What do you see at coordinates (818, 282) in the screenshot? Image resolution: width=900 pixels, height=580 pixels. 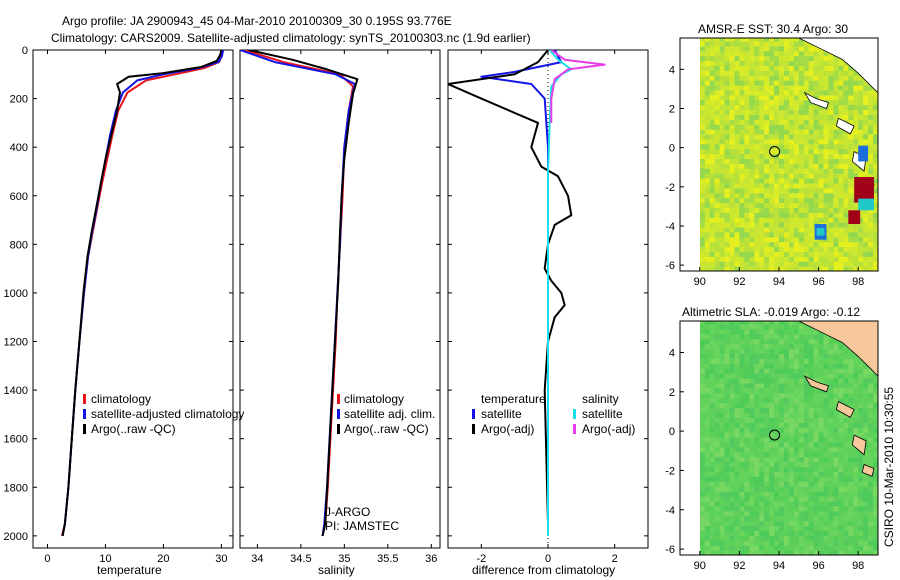 I see `grp-sst-xtick-label: 96` at bounding box center [818, 282].